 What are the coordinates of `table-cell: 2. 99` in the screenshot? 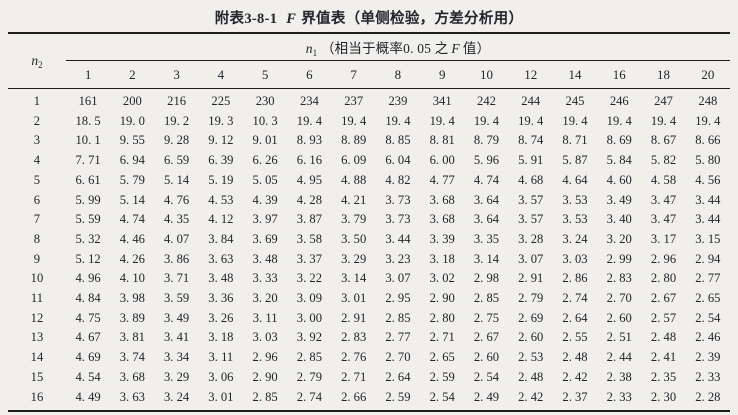 It's located at (619, 258).